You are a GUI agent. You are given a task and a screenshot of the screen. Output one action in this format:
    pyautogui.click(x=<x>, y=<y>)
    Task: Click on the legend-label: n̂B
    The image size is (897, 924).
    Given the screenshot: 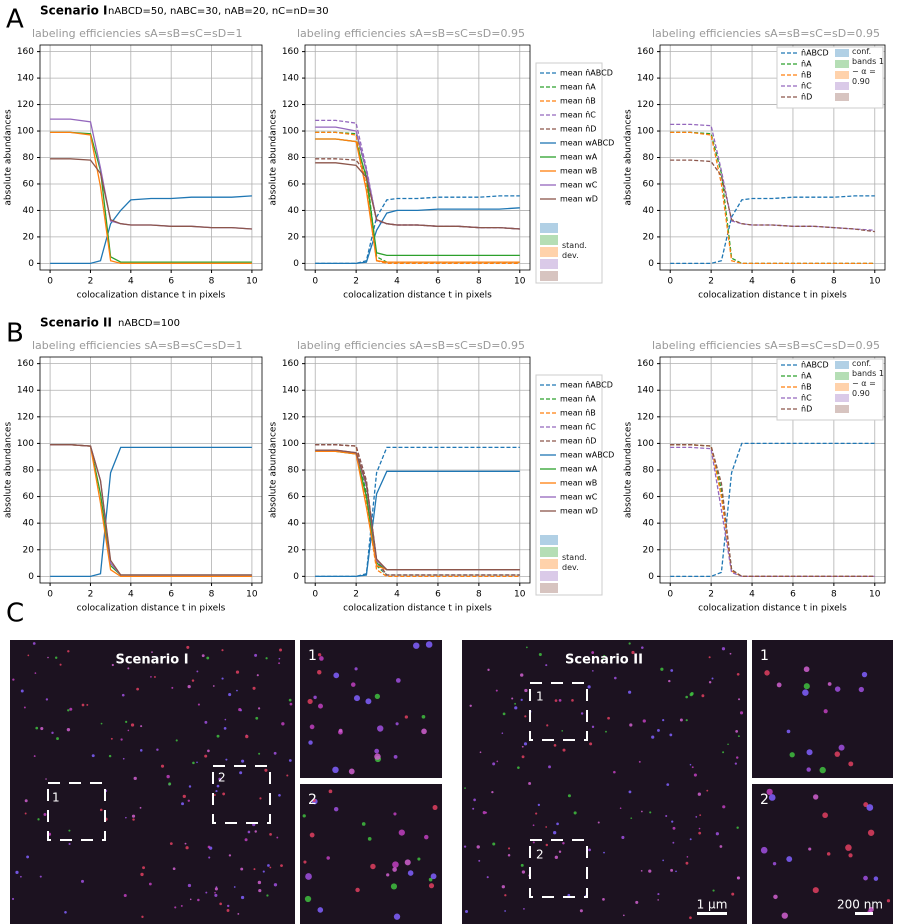 What is the action you would take?
    pyautogui.click(x=806, y=387)
    